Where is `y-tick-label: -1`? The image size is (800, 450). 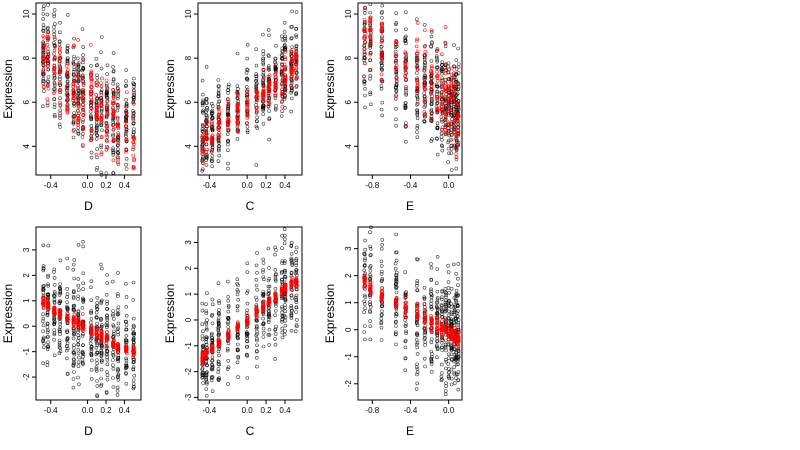 y-tick-label: -1 is located at coordinates (348, 357).